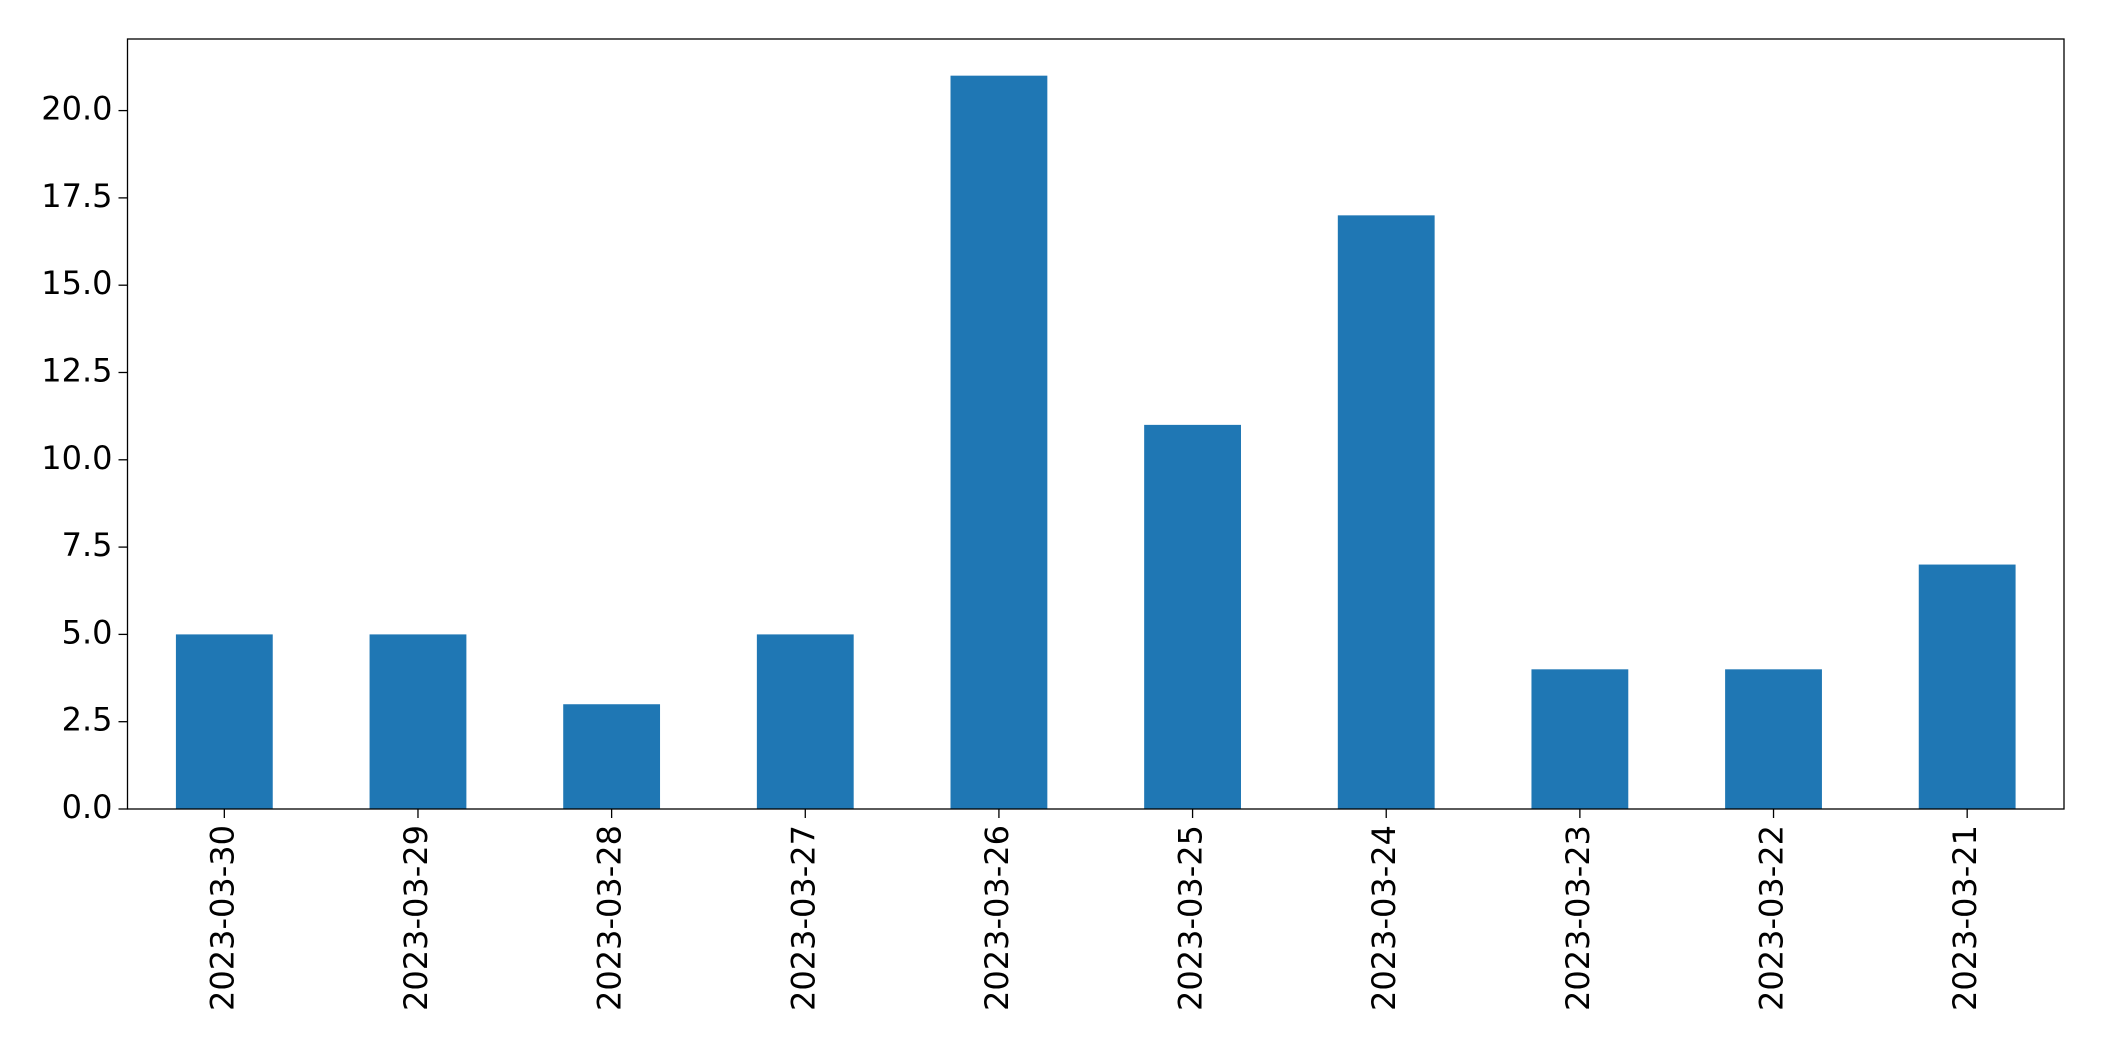  What do you see at coordinates (87, 632) in the screenshot?
I see `y-tick-label: 5.0` at bounding box center [87, 632].